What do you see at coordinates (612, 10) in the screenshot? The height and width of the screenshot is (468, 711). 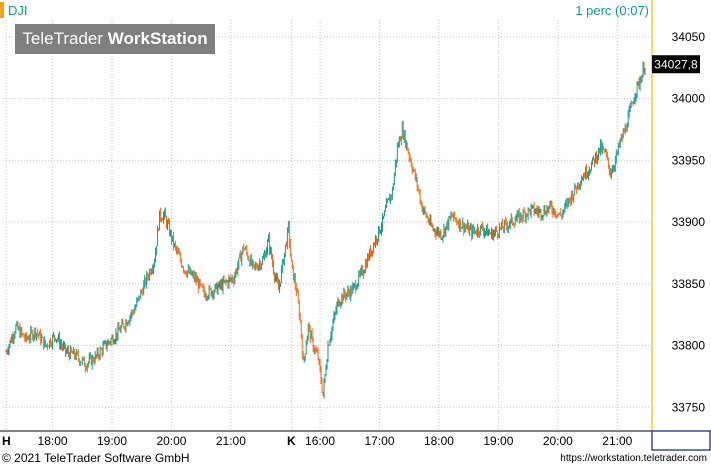 I see `interval-label: 1 perc (0:07)` at bounding box center [612, 10].